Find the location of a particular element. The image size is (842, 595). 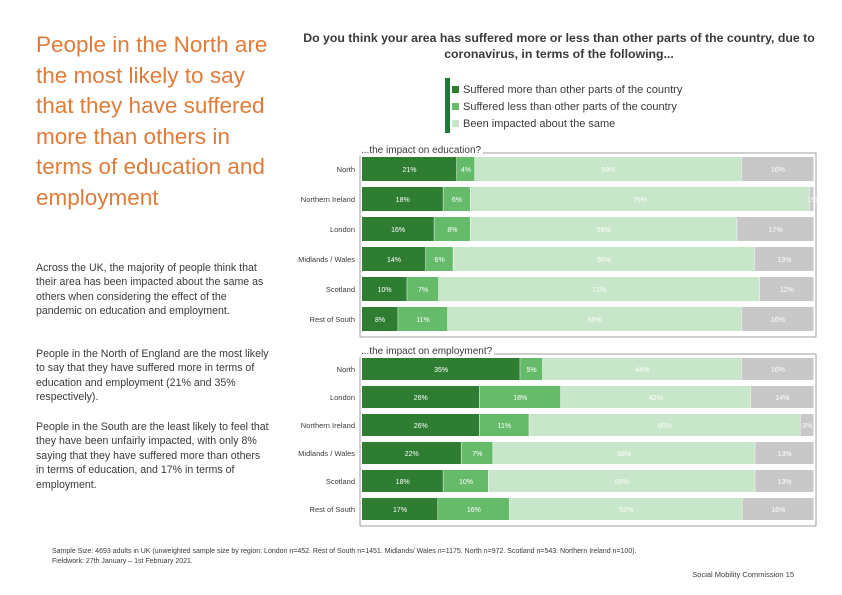

education-data-label: 75% is located at coordinates (640, 200).